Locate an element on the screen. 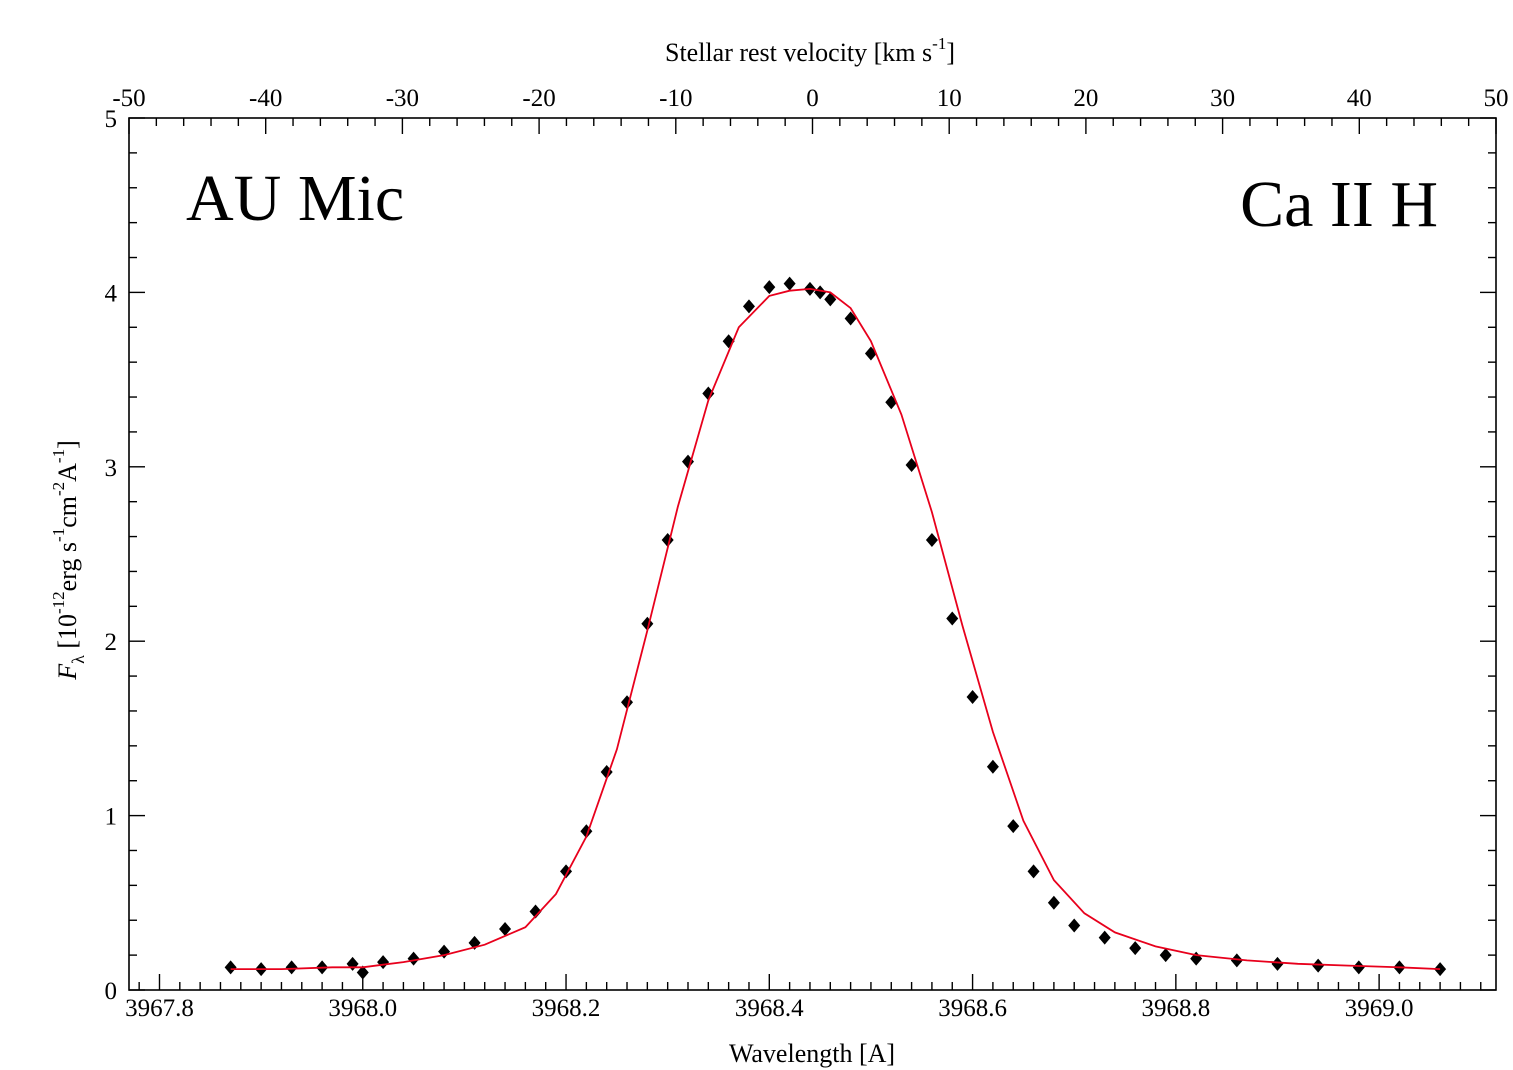  x-axis-title: Wavelength [A] is located at coordinates (812, 1053).